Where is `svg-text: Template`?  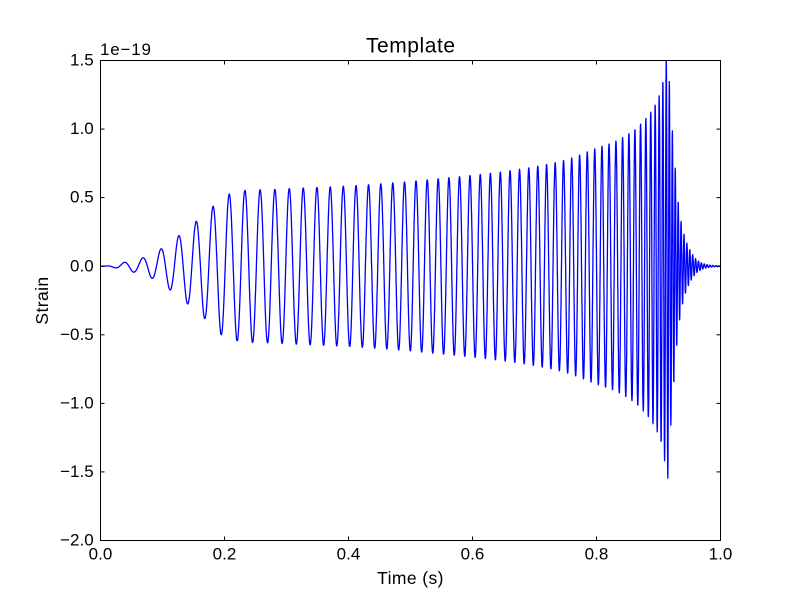 svg-text: Template is located at coordinates (411, 45).